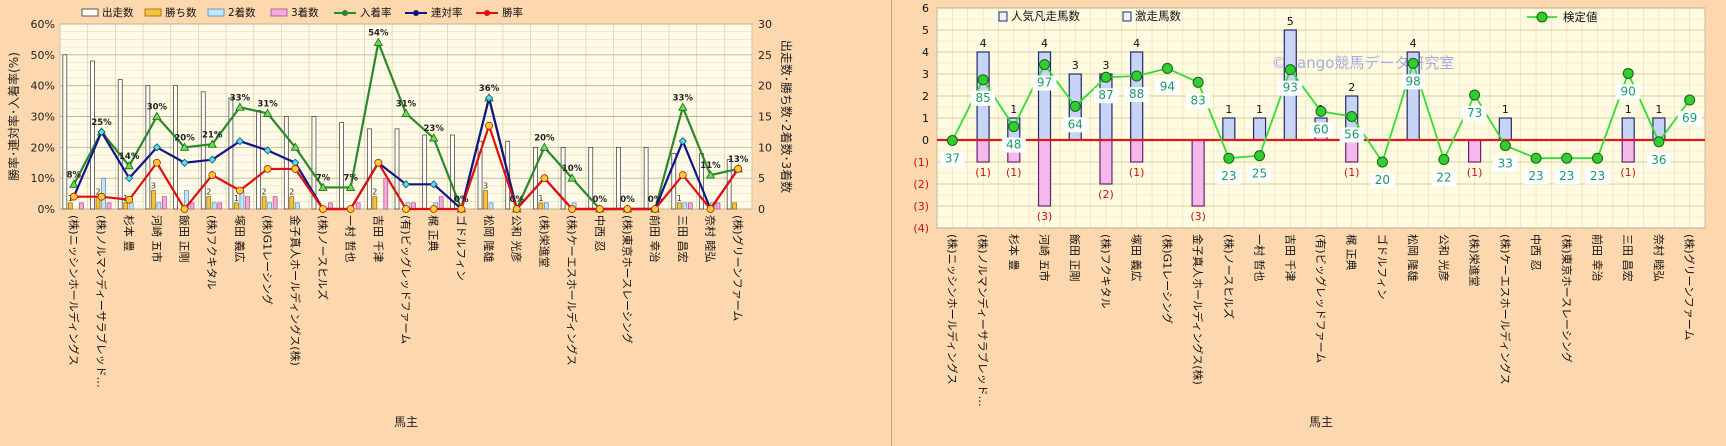 The height and width of the screenshot is (446, 1726). I want to click on top3-rate-label: 25%, so click(101, 123).